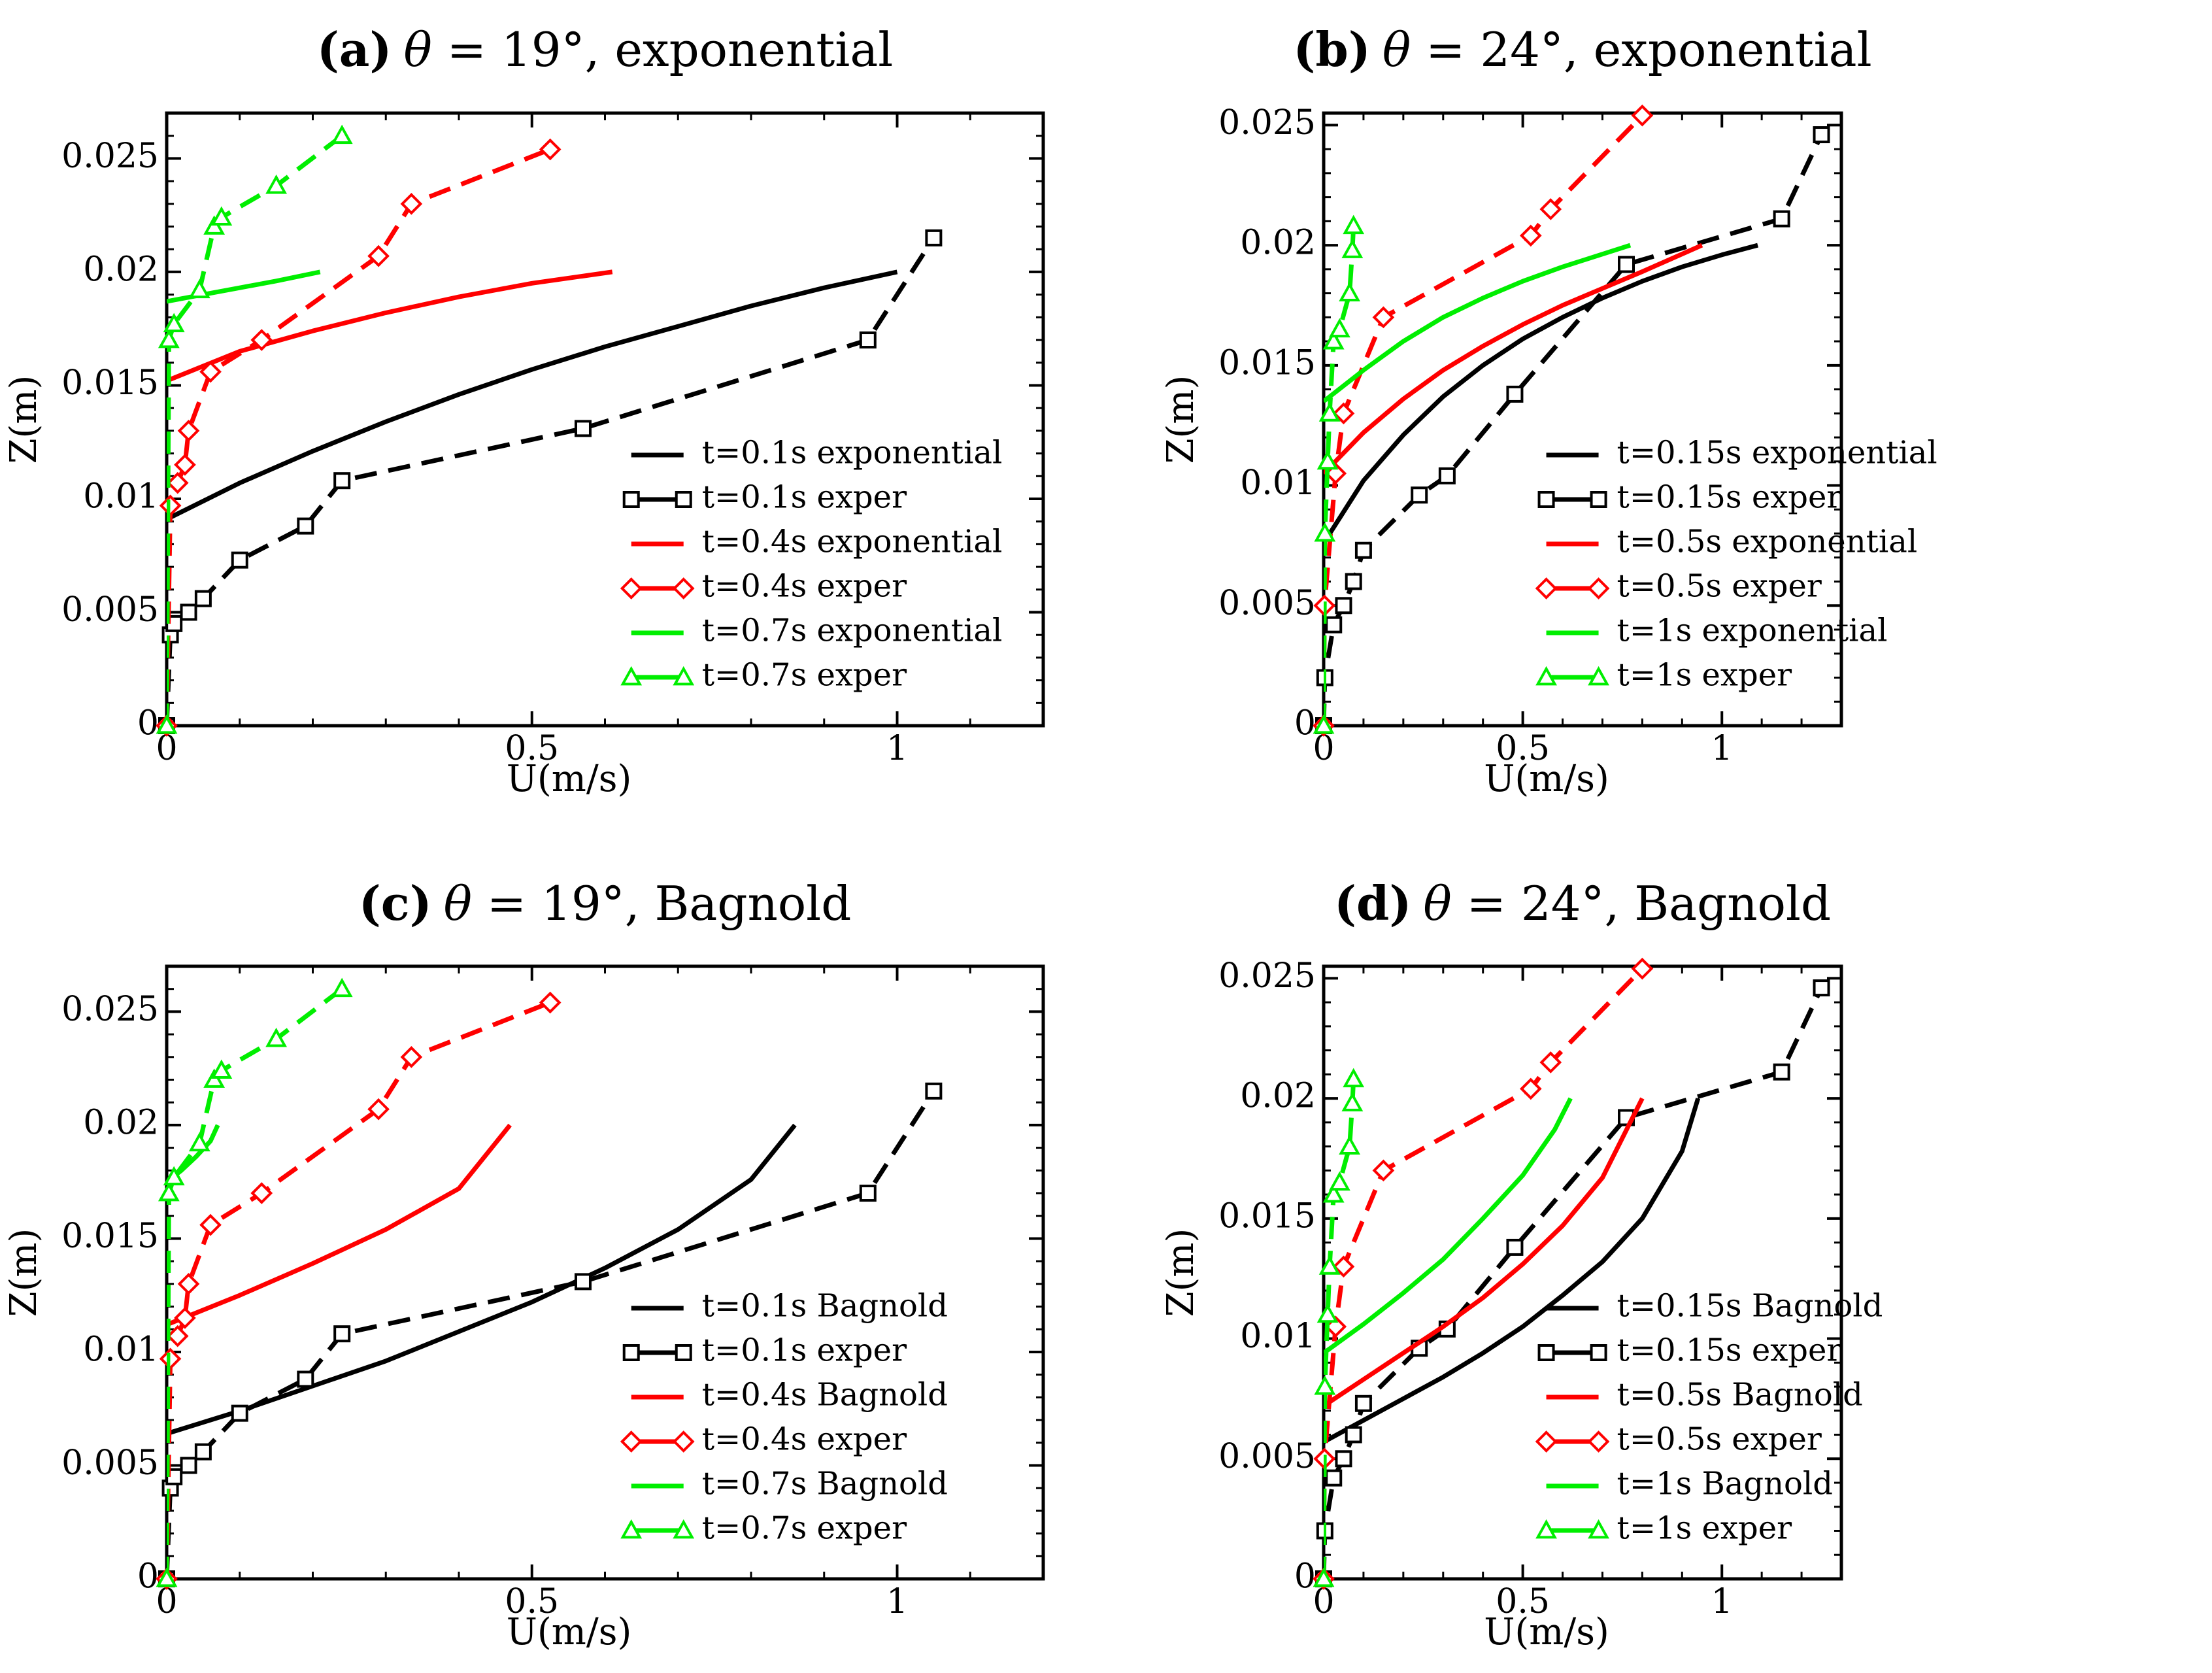 This screenshot has height=1673, width=2212. I want to click on series-t-0-1s-exponential, so click(532, 395).